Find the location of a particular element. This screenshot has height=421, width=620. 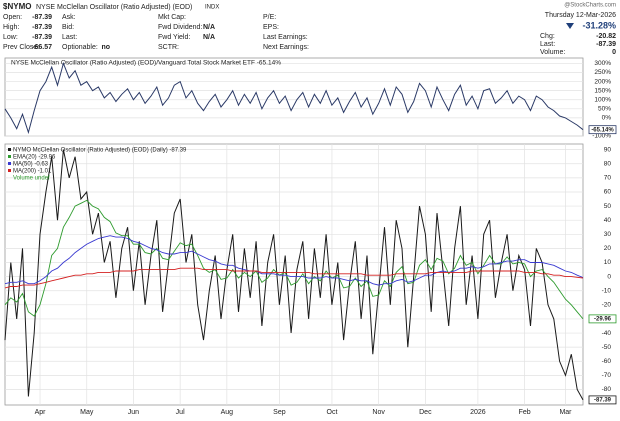

field-label: Low: is located at coordinates (10, 37).